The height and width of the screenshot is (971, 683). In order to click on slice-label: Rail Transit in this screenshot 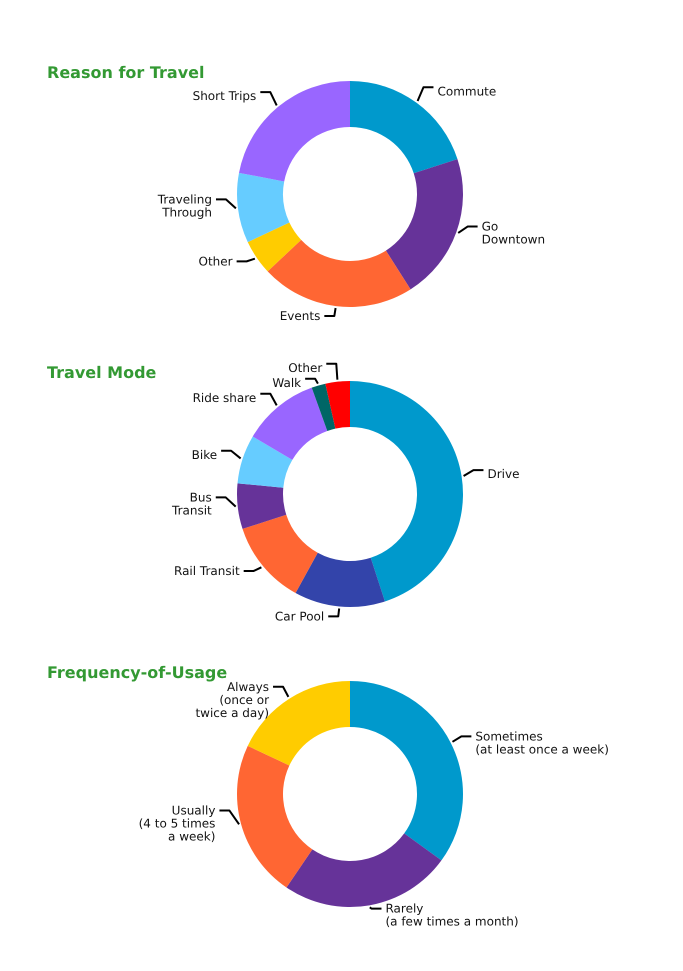, I will do `click(207, 571)`.